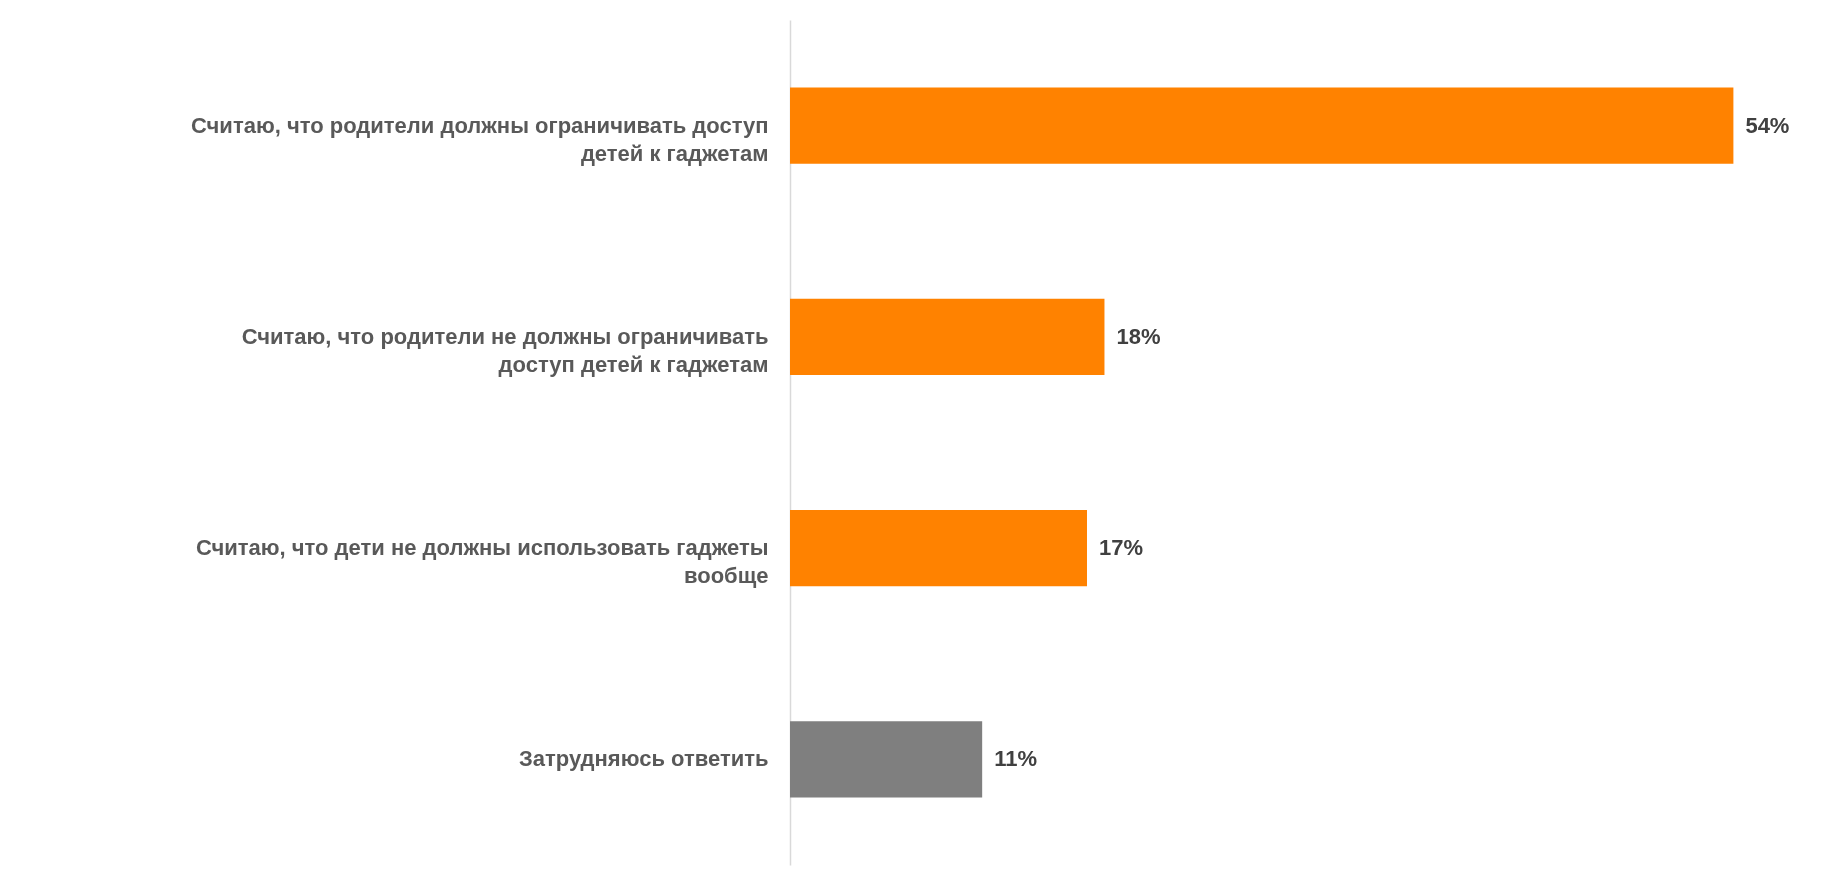 The width and height of the screenshot is (1844, 889). What do you see at coordinates (1138, 336) in the screenshot?
I see `data-label: 18%` at bounding box center [1138, 336].